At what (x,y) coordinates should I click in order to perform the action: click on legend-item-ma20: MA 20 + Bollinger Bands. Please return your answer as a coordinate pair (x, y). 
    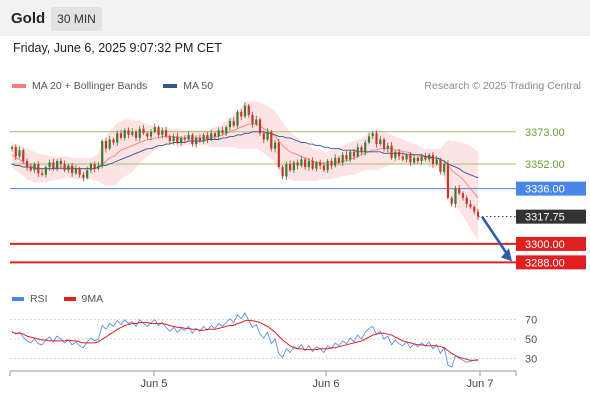
    Looking at the image, I should click on (79, 86).